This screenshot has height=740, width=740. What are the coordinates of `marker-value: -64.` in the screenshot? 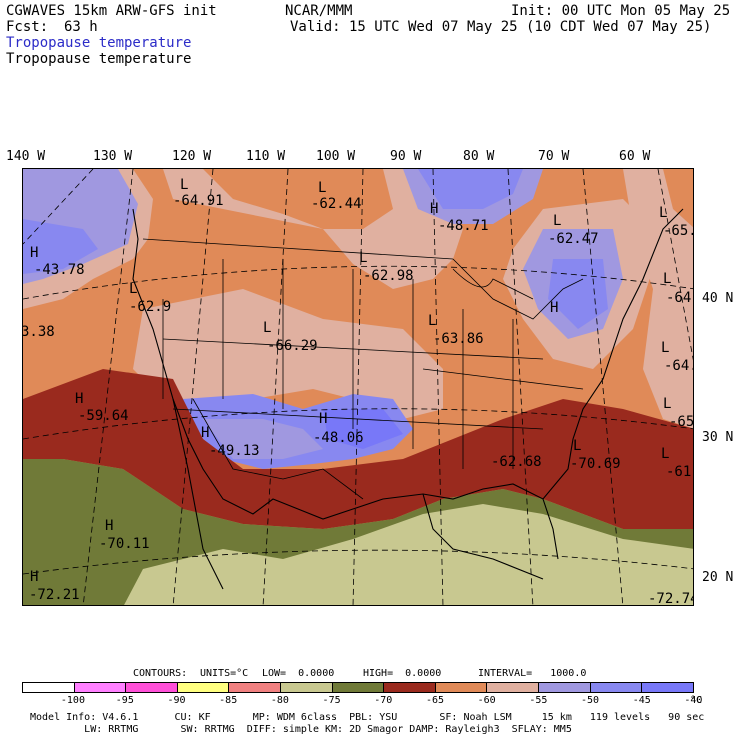 It's located at (678, 366).